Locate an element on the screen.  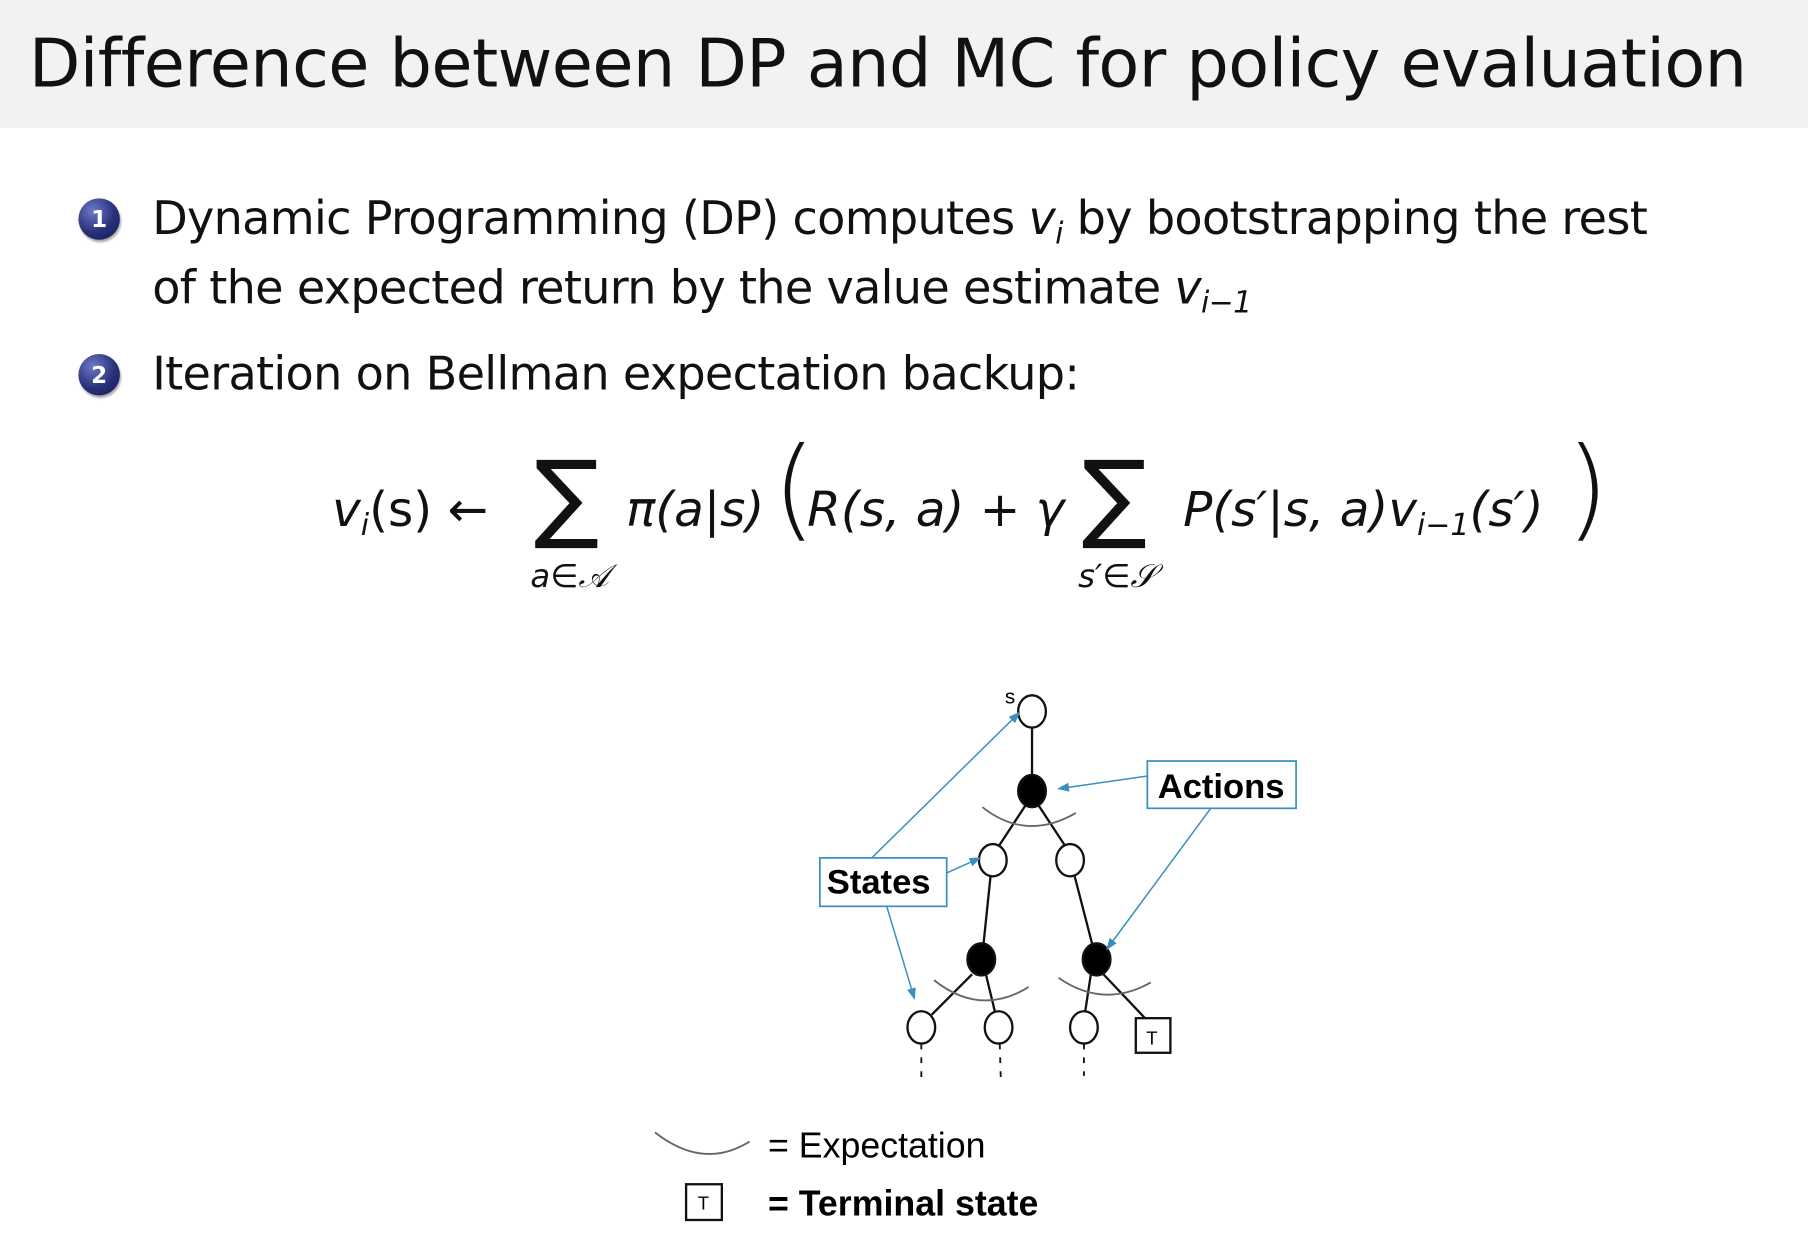
callout-arrows is located at coordinates (1041, 856).